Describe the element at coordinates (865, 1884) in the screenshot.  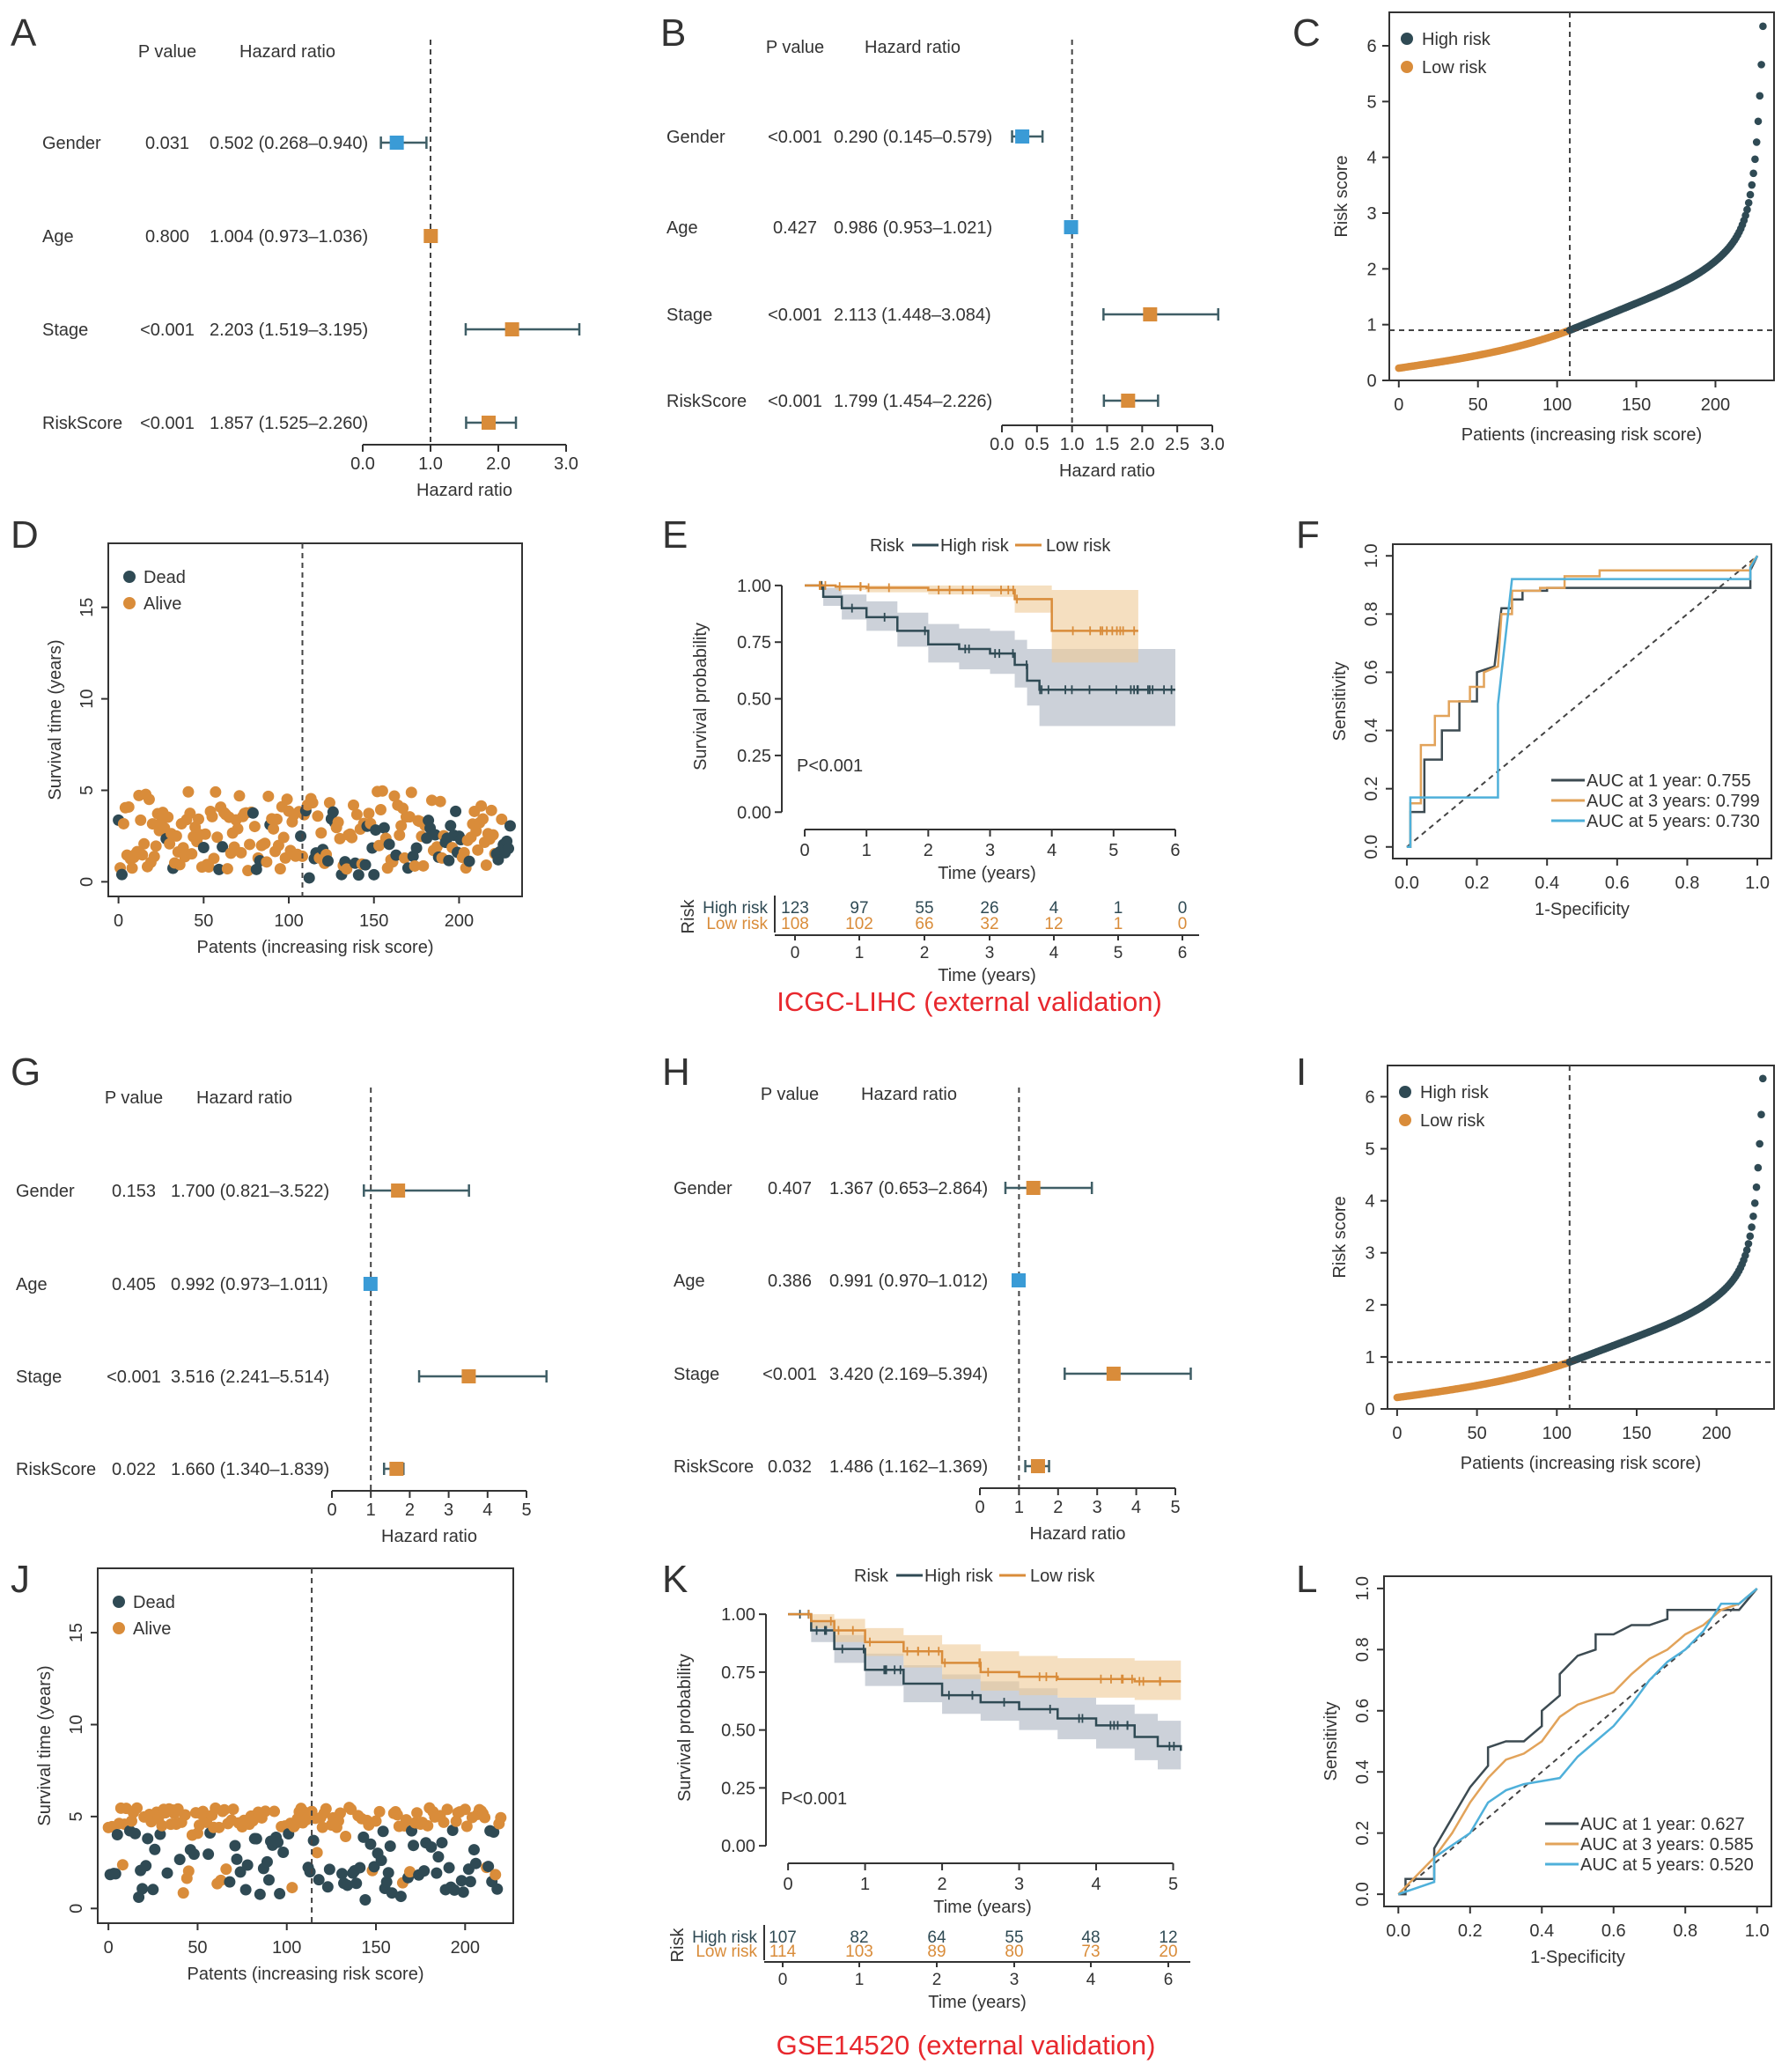
I see `x-tick-label: 1` at that location.